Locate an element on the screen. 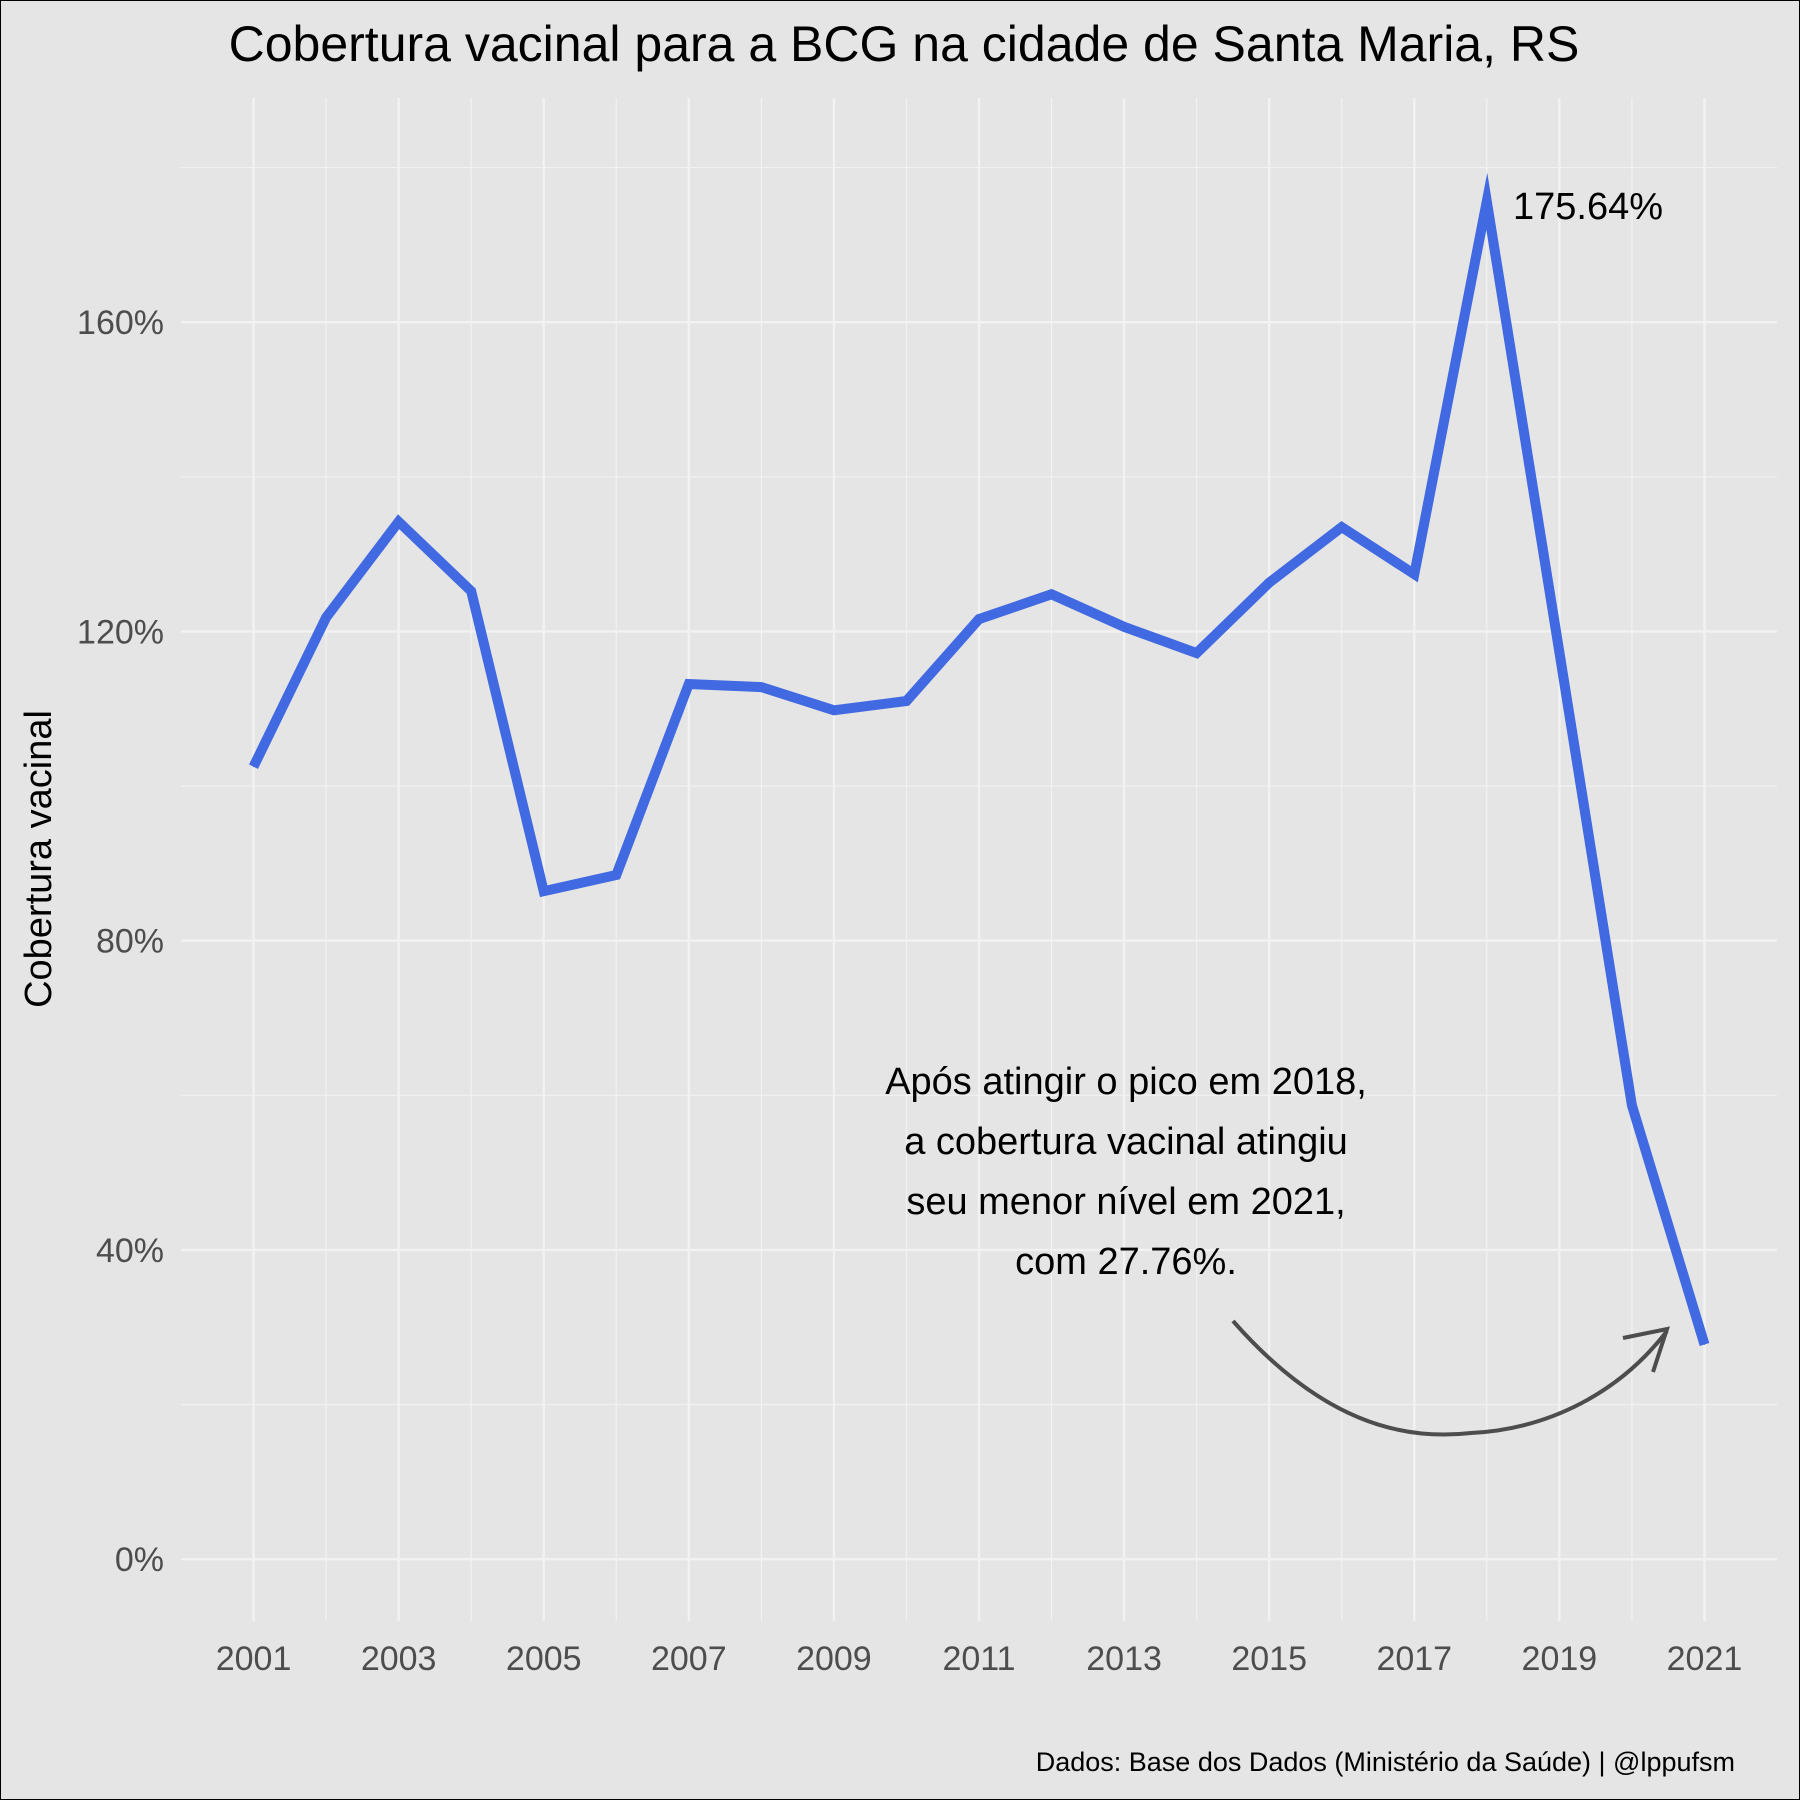 The width and height of the screenshot is (1800, 1800). annotation-line: Após atingir o pico em 2018, is located at coordinates (1126, 1082).